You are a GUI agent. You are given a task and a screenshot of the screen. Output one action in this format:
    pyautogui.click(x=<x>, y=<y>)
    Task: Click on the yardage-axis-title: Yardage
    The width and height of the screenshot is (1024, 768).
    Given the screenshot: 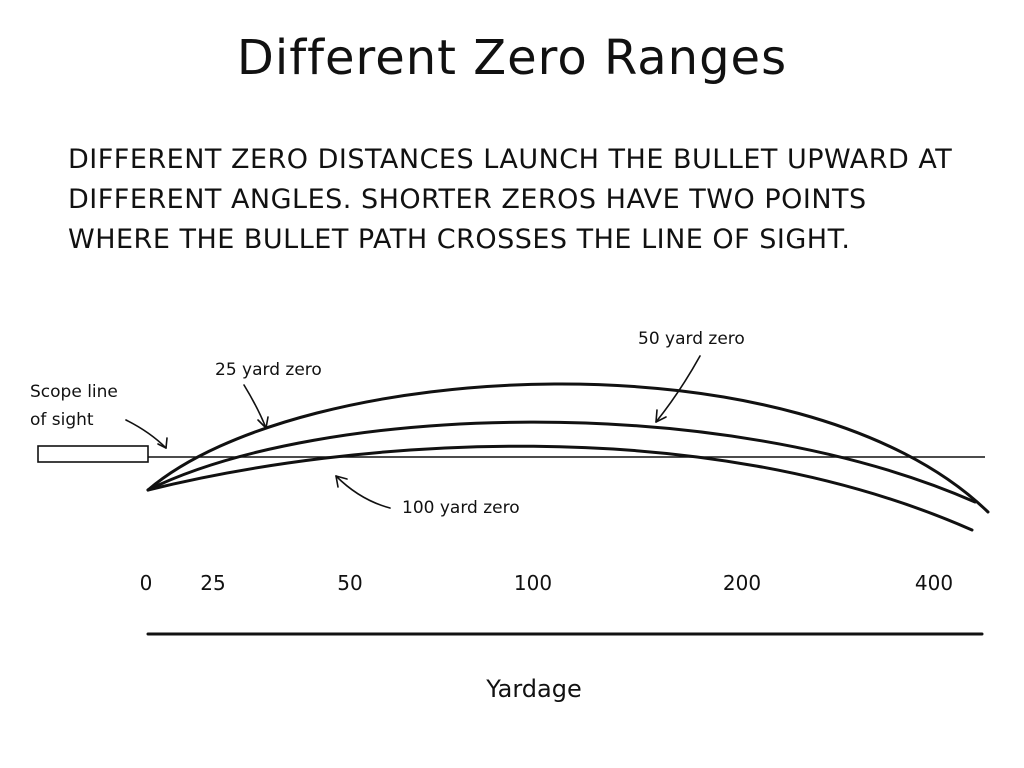 What is the action you would take?
    pyautogui.click(x=533, y=689)
    